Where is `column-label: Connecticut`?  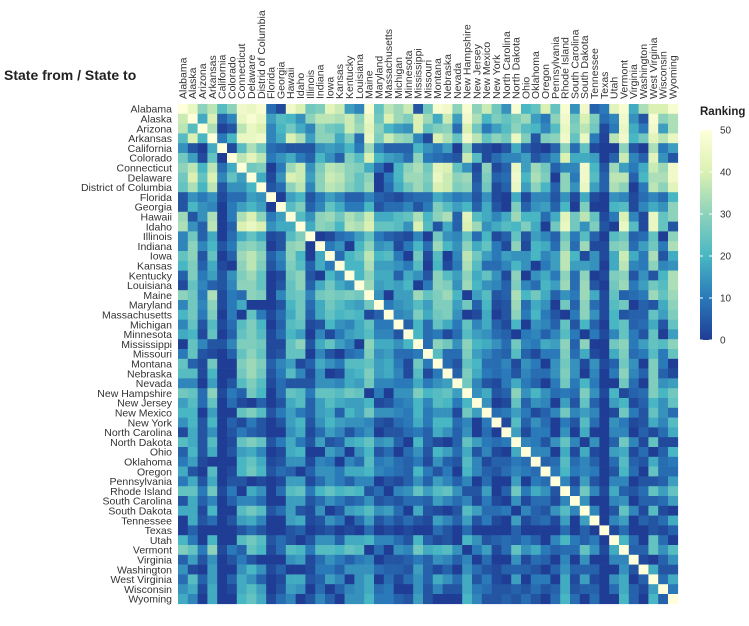 column-label: Connecticut is located at coordinates (242, 71).